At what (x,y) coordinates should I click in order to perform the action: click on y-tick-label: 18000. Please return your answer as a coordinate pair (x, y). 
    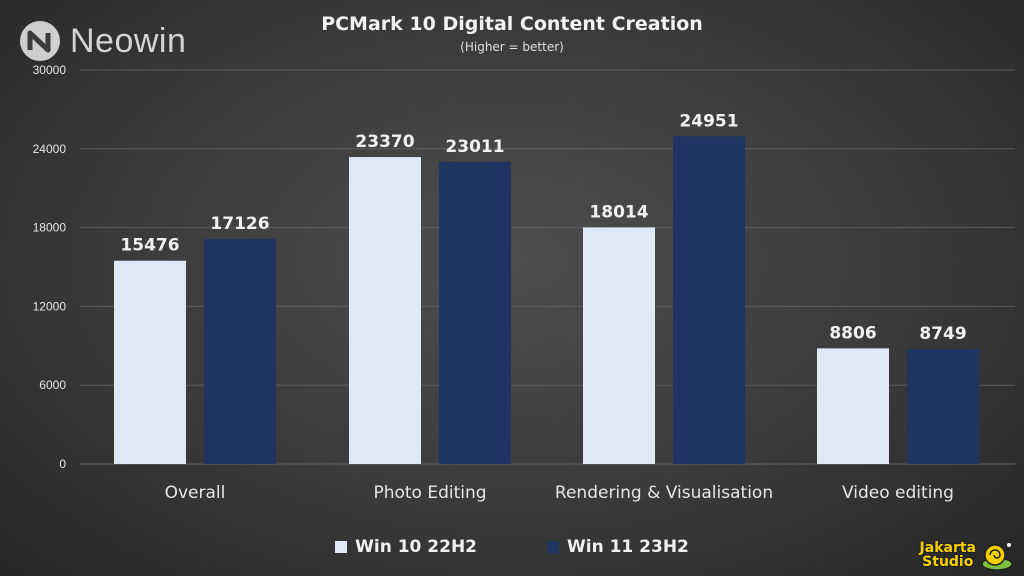
    Looking at the image, I should click on (50, 228).